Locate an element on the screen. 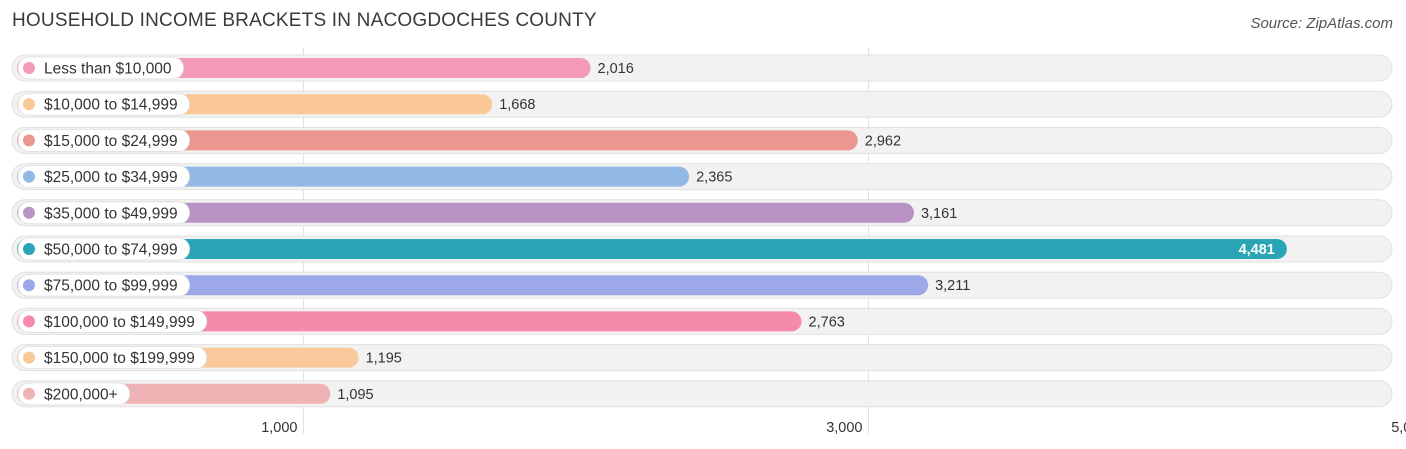  bar-row: $150,000 to $199,999 1,195 is located at coordinates (702, 358).